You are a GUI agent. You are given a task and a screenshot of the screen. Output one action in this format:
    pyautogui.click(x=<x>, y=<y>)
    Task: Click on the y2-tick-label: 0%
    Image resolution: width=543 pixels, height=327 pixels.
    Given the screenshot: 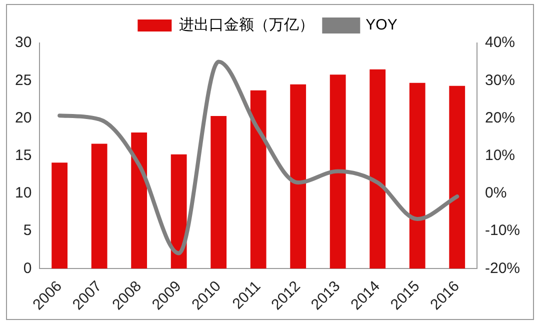 What is the action you would take?
    pyautogui.click(x=495, y=193)
    